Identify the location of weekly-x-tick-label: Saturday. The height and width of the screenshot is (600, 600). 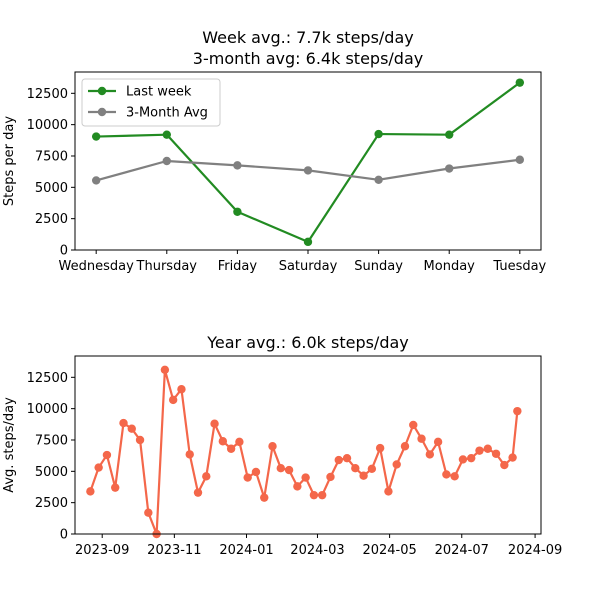
(308, 266).